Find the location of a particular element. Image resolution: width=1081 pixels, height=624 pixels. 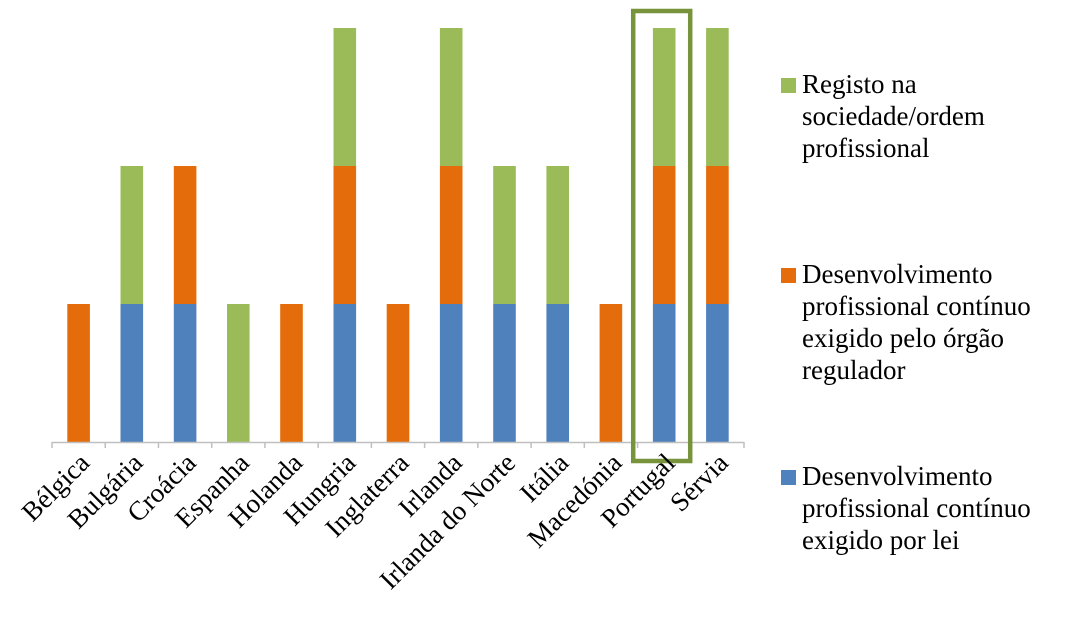

legend-label-line: sociedade/ordem is located at coordinates (893, 116).